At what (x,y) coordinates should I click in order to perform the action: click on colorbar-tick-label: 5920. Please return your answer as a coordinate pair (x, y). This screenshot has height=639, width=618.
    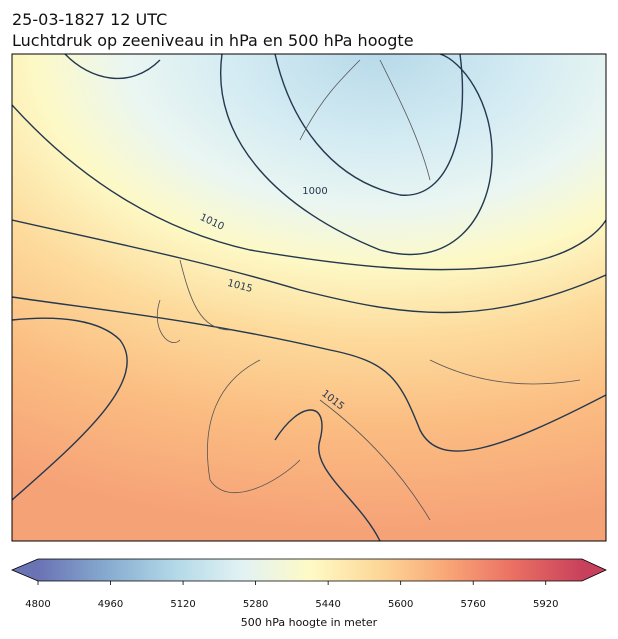
    Looking at the image, I should click on (545, 604).